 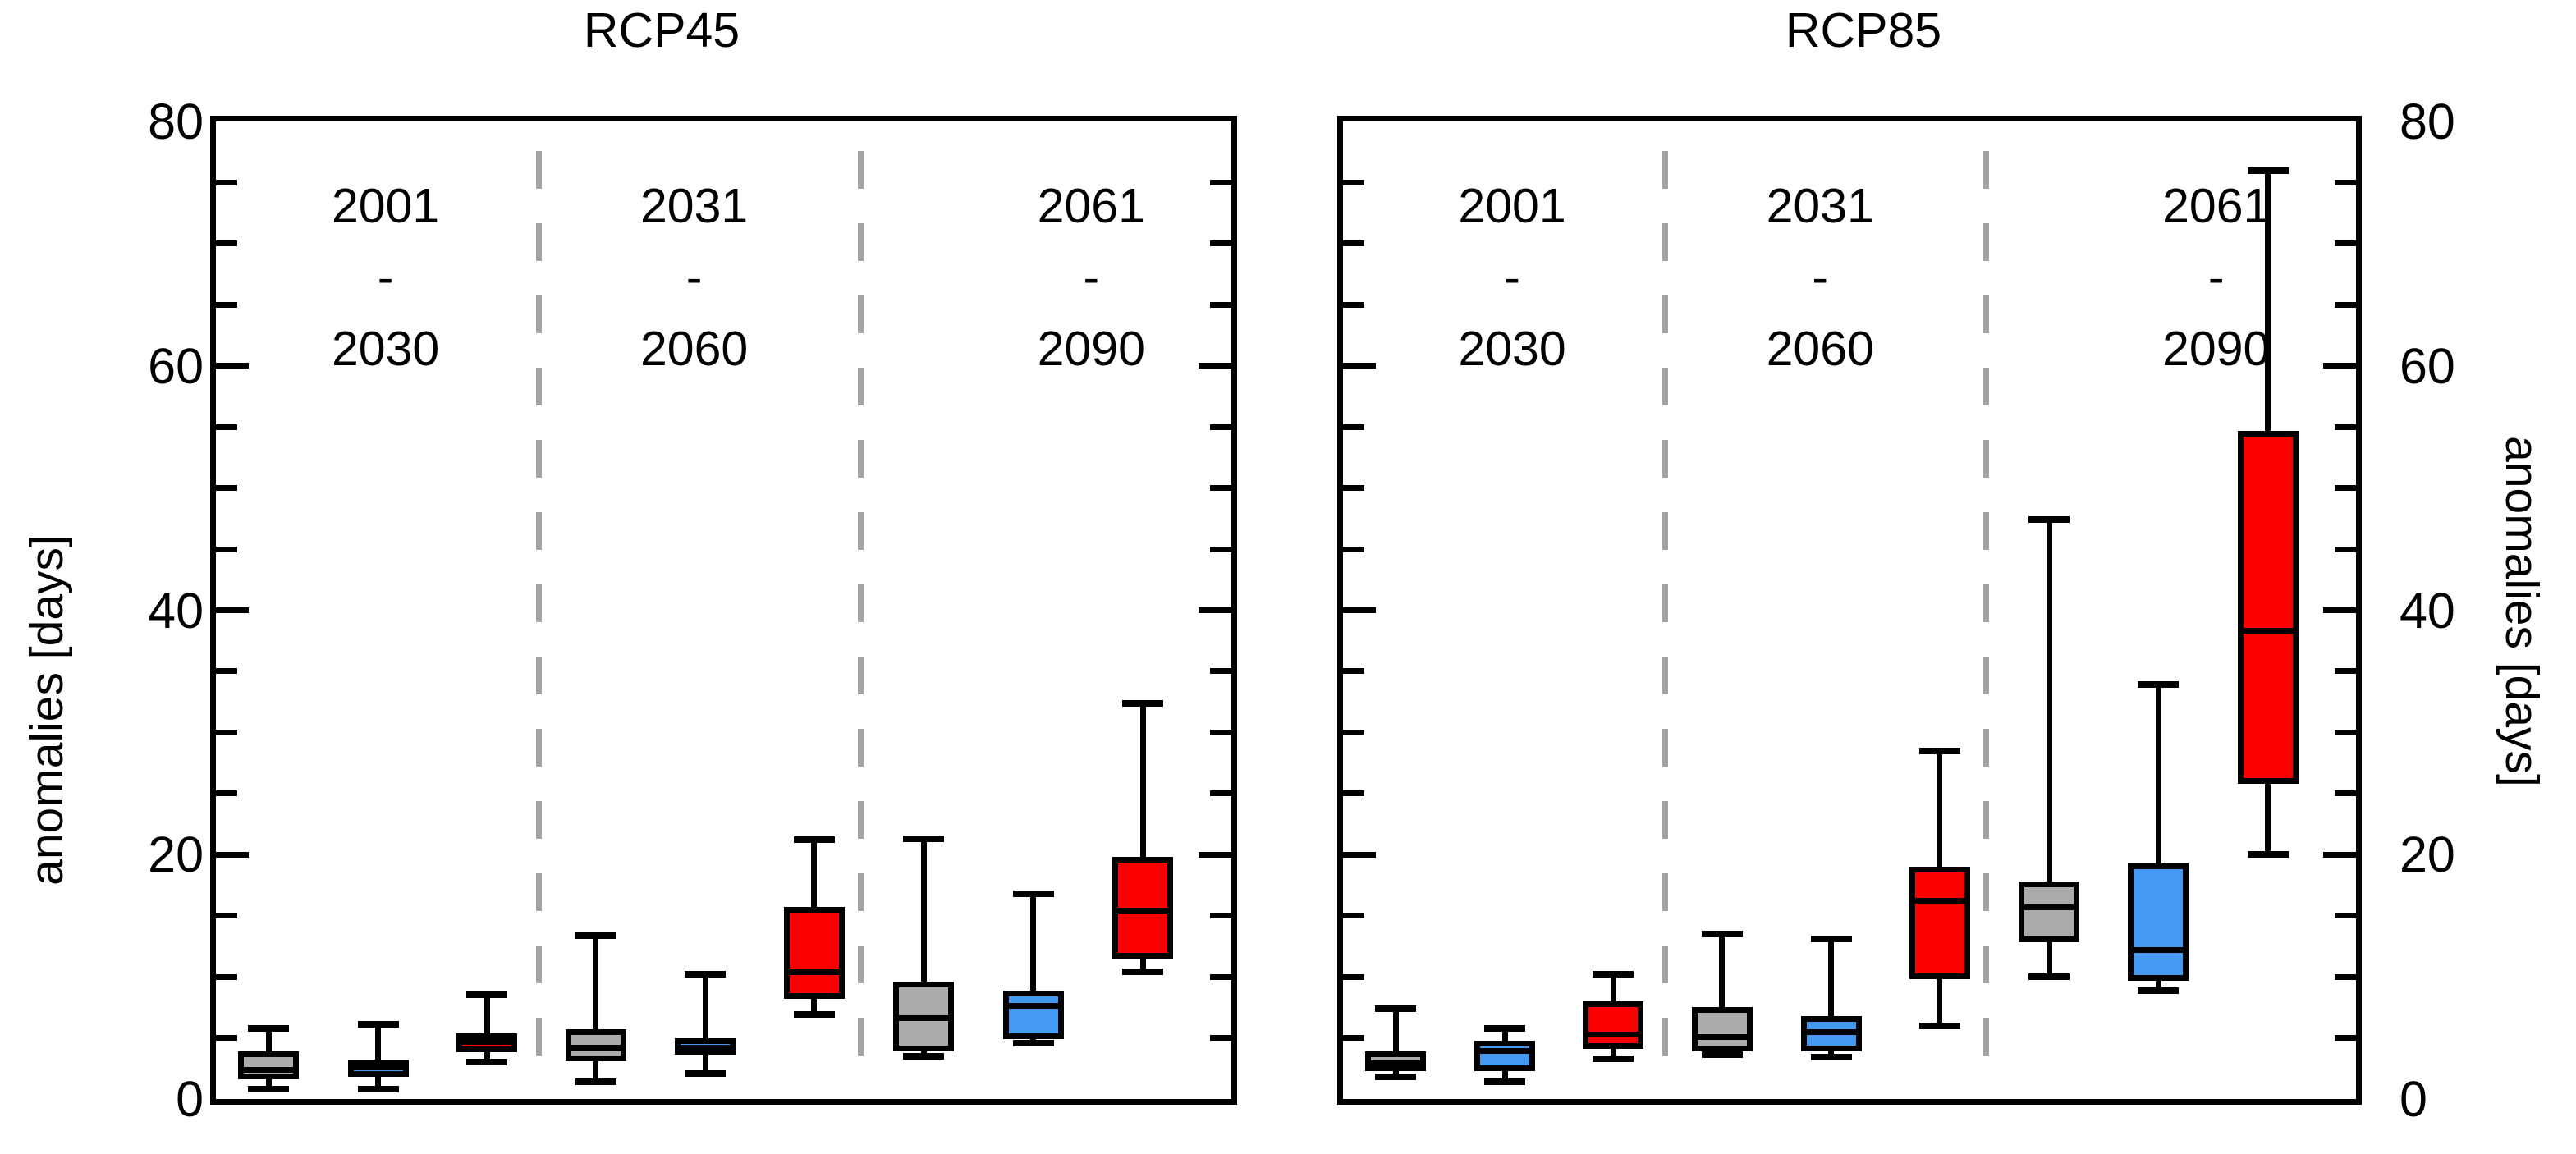 What do you see at coordinates (2427, 121) in the screenshot?
I see `y-axis-tick-label: 80` at bounding box center [2427, 121].